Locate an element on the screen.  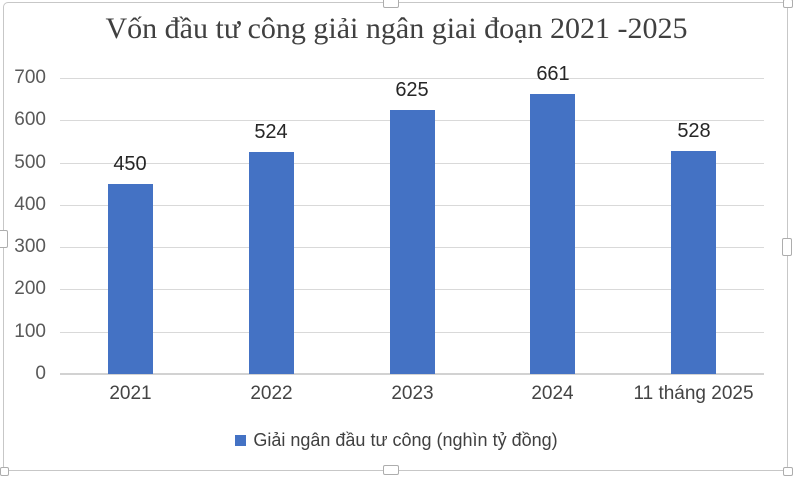
data-label-2021: 450 is located at coordinates (130, 164).